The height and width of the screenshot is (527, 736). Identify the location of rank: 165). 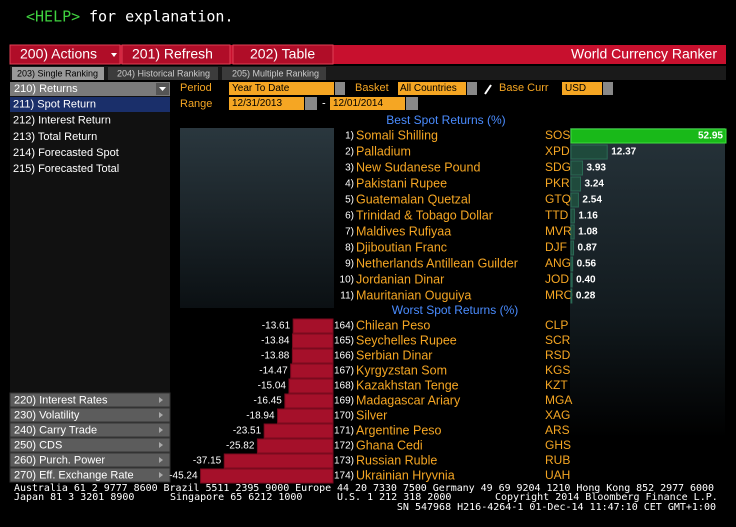
(344, 341).